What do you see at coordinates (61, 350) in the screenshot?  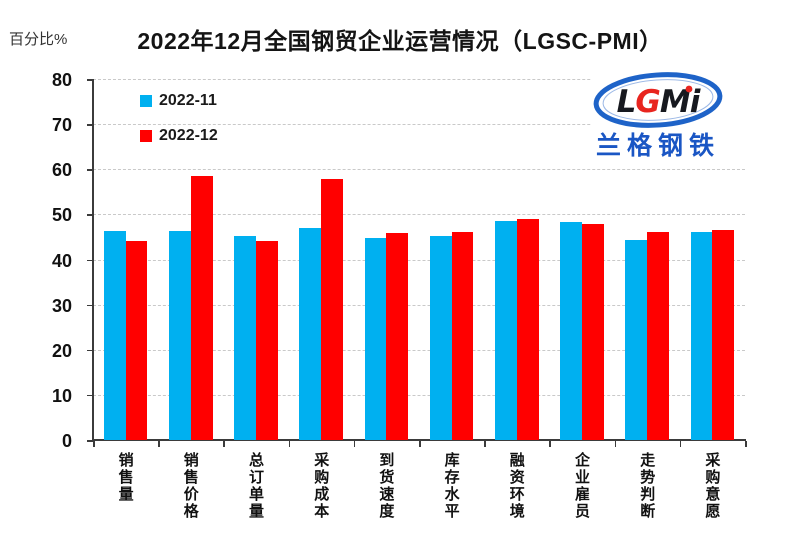 I see `y-tick-label-20: 20` at bounding box center [61, 350].